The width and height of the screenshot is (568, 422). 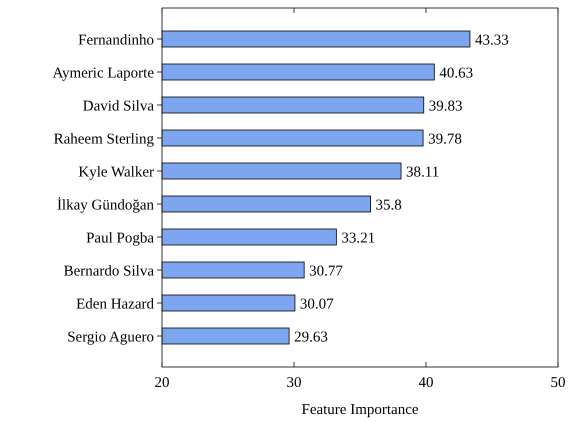 What do you see at coordinates (103, 73) in the screenshot?
I see `y-tick-label: Aymeric Laporte` at bounding box center [103, 73].